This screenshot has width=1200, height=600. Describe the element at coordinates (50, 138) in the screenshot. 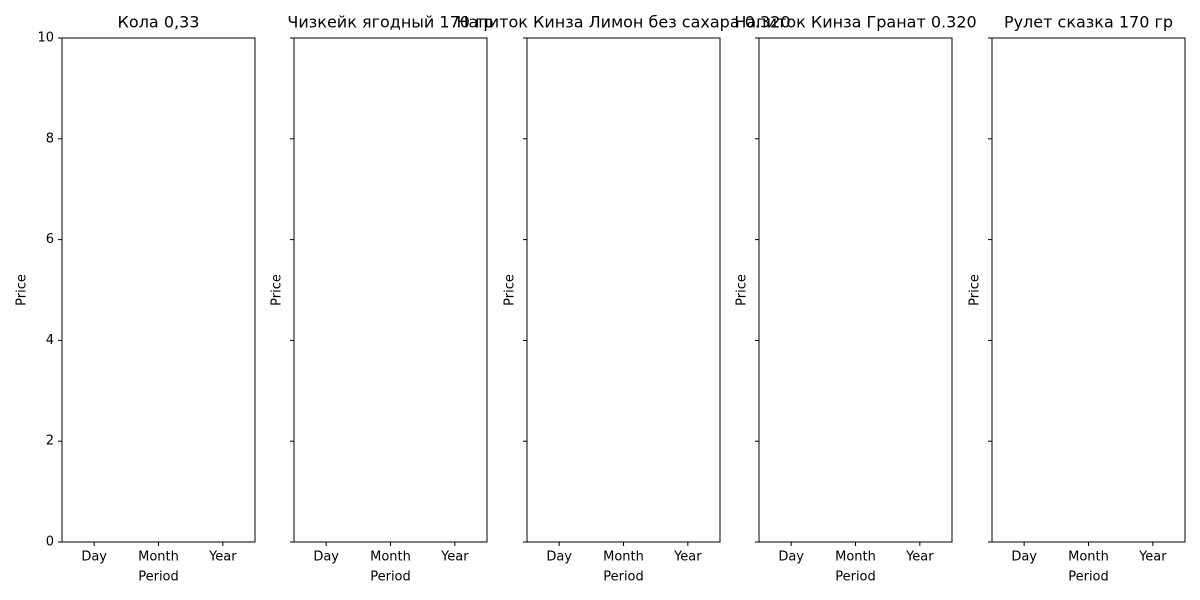

I see `y-tick-label: 8` at that location.